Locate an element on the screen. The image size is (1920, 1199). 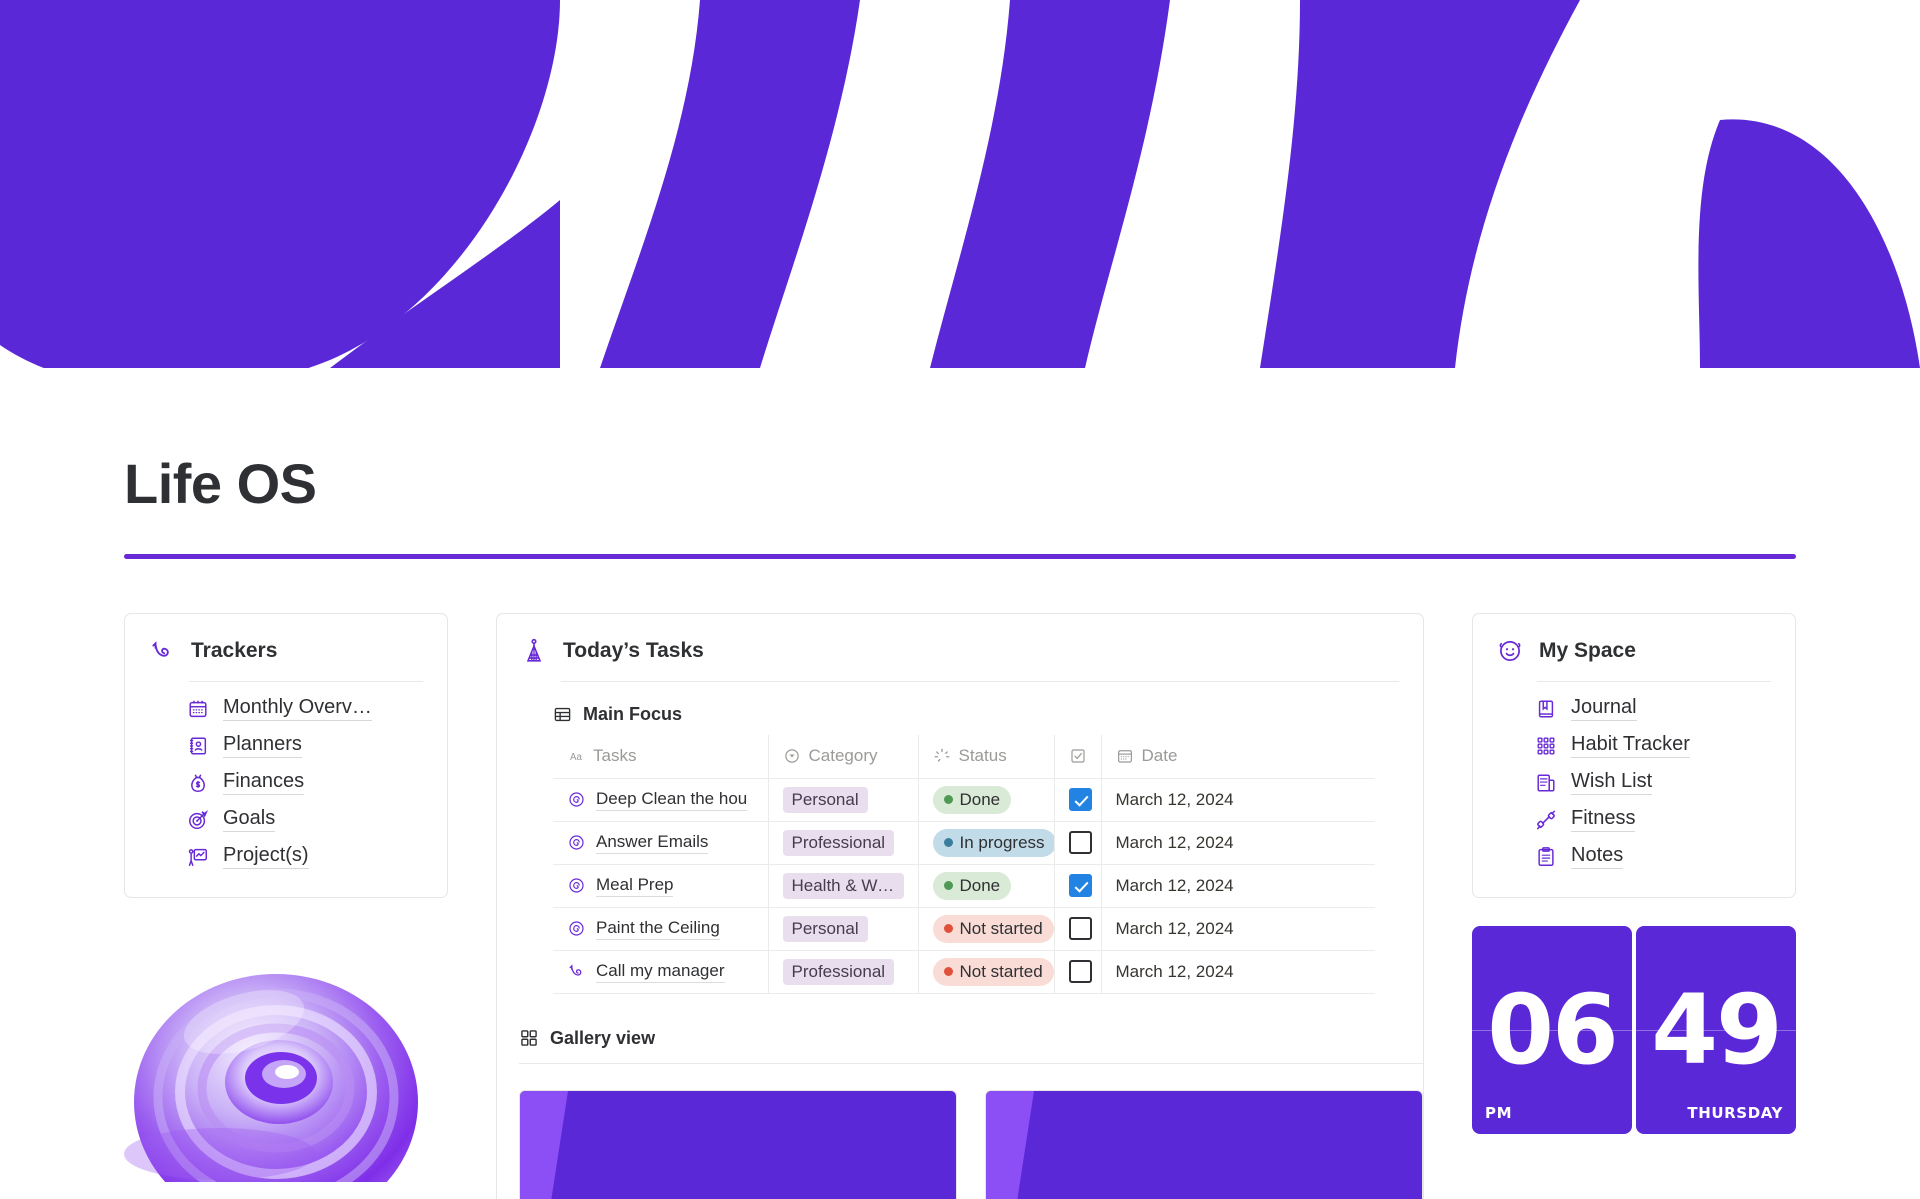
sidebar-item-notes: Notes is located at coordinates (1634, 856).